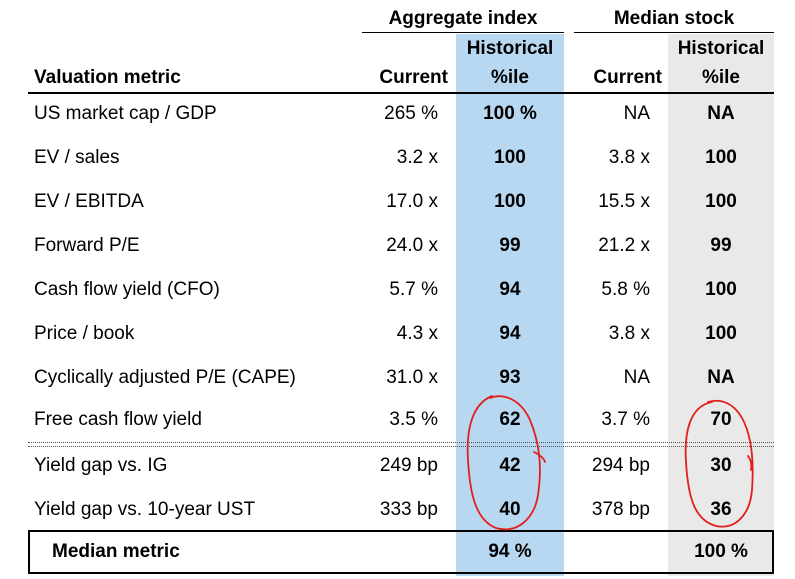 The image size is (795, 579). What do you see at coordinates (750, 463) in the screenshot?
I see `red-tick-median` at bounding box center [750, 463].